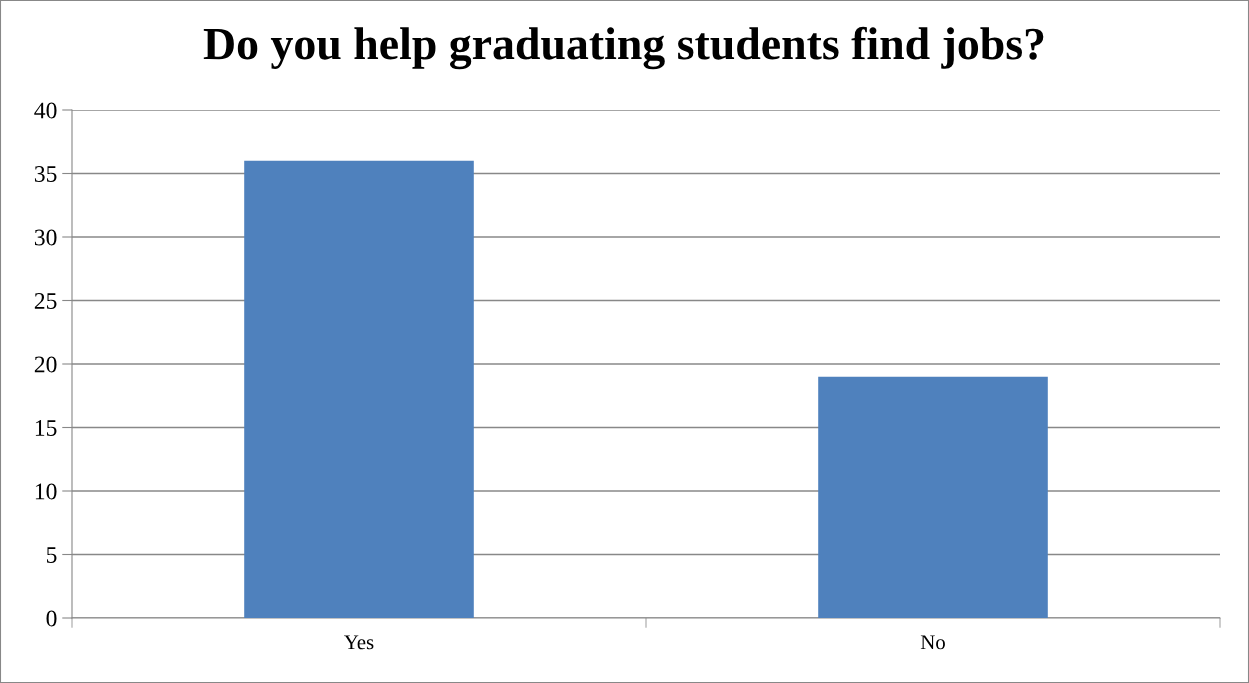 The width and height of the screenshot is (1249, 683). What do you see at coordinates (51, 555) in the screenshot?
I see `y-tick-label: 5` at bounding box center [51, 555].